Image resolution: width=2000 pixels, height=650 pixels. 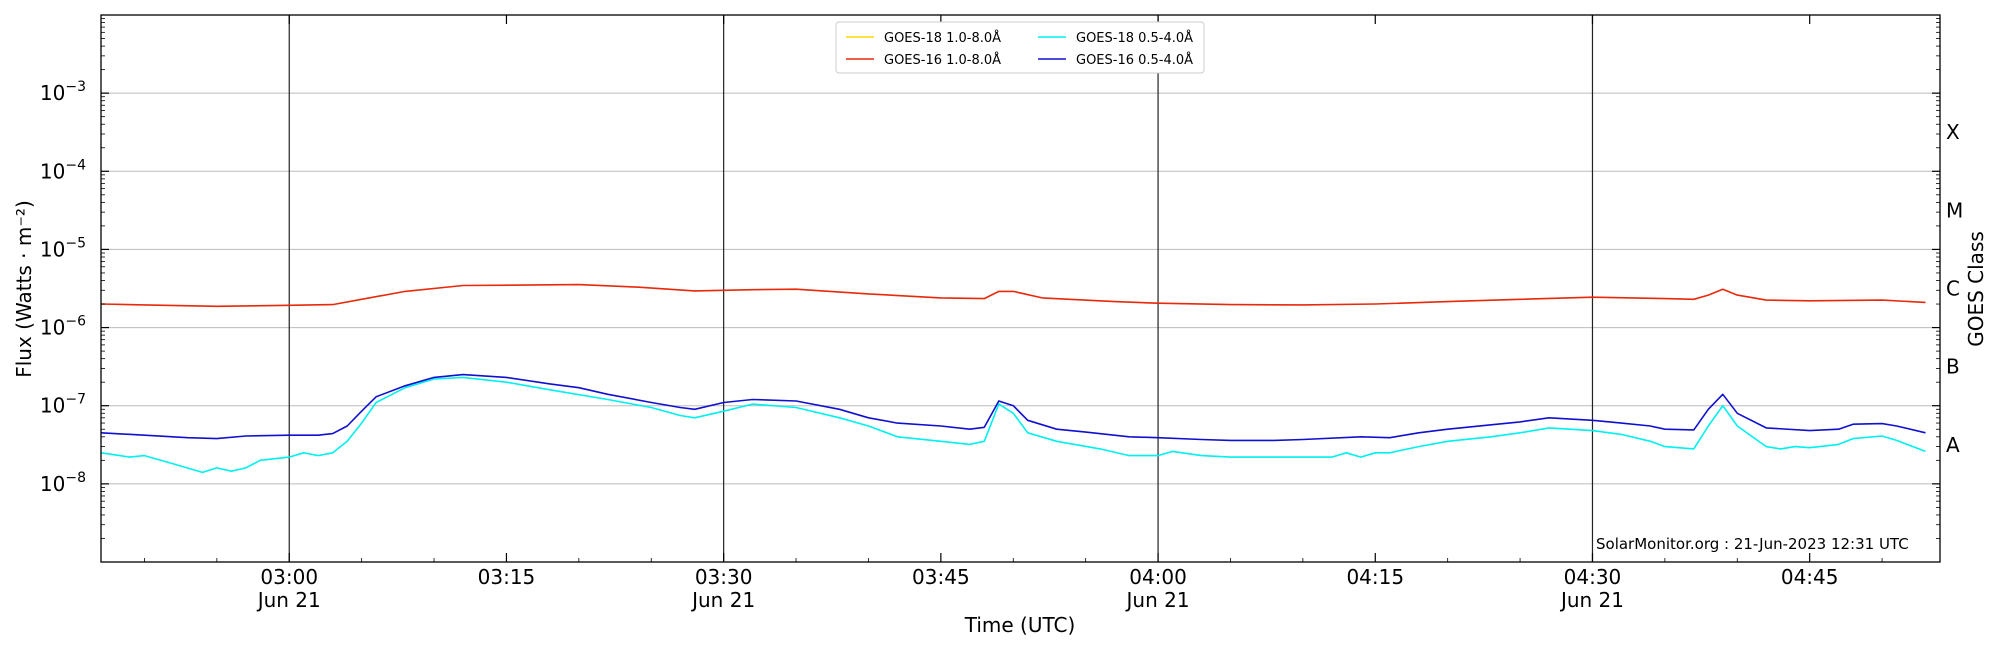 I want to click on x-tick-label: 04:30, so click(x=1593, y=577).